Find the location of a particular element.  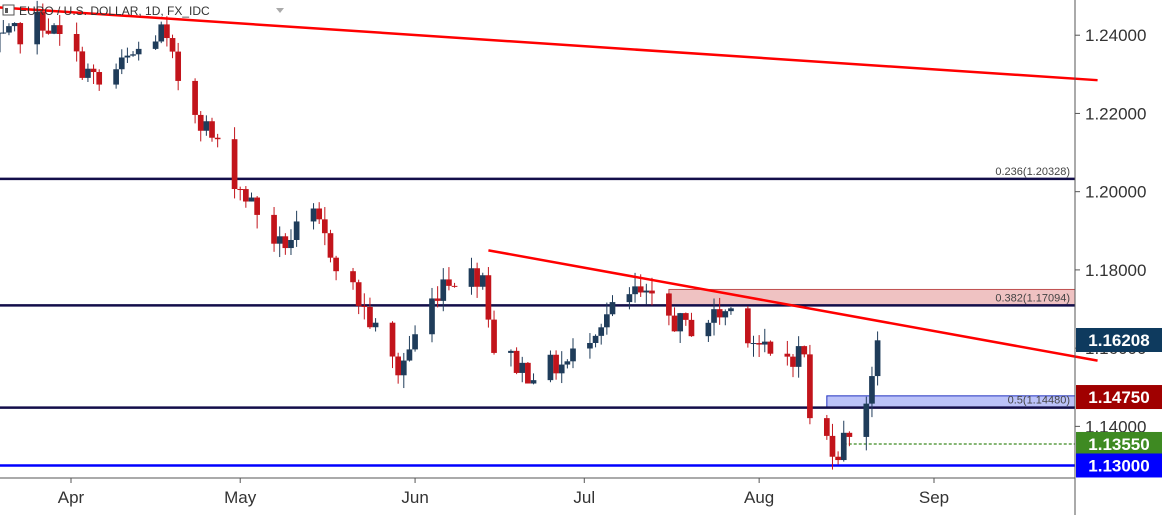

price-tag-label: 1.13000 is located at coordinates (1118, 465).